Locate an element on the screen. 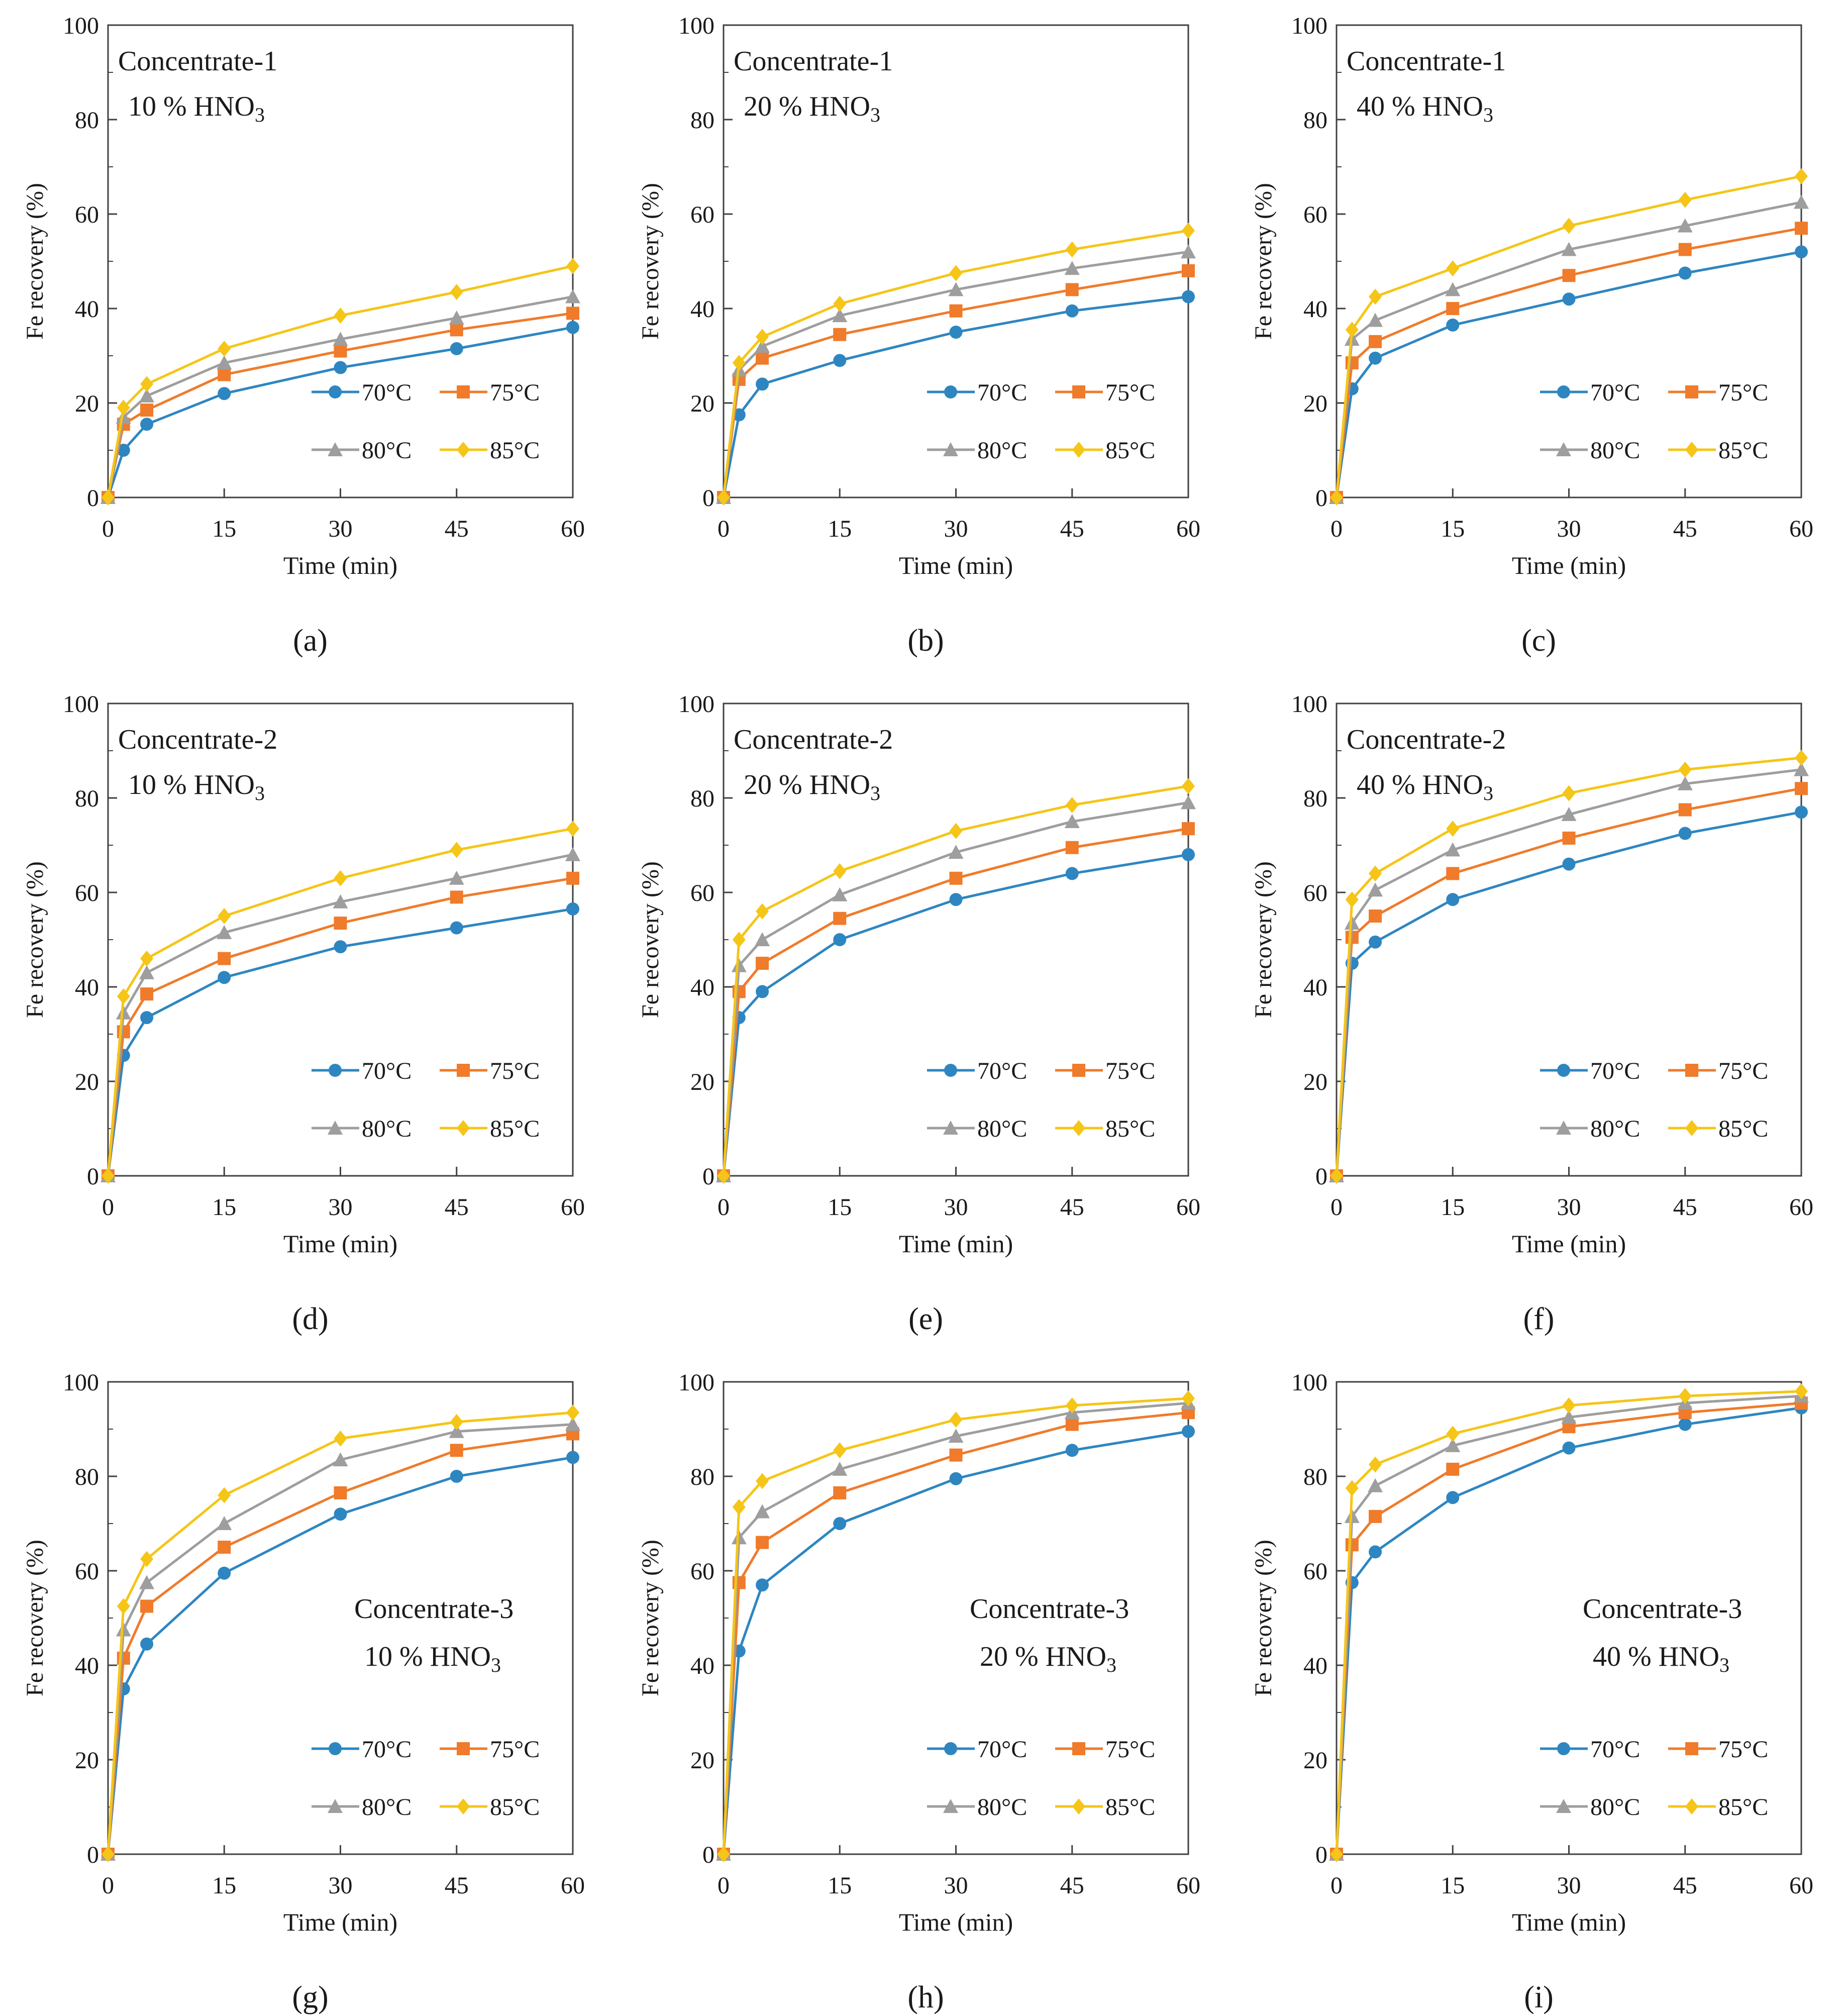 The width and height of the screenshot is (1843, 2016). annotation: Concentrate-2 20 % HNO3 is located at coordinates (813, 764).